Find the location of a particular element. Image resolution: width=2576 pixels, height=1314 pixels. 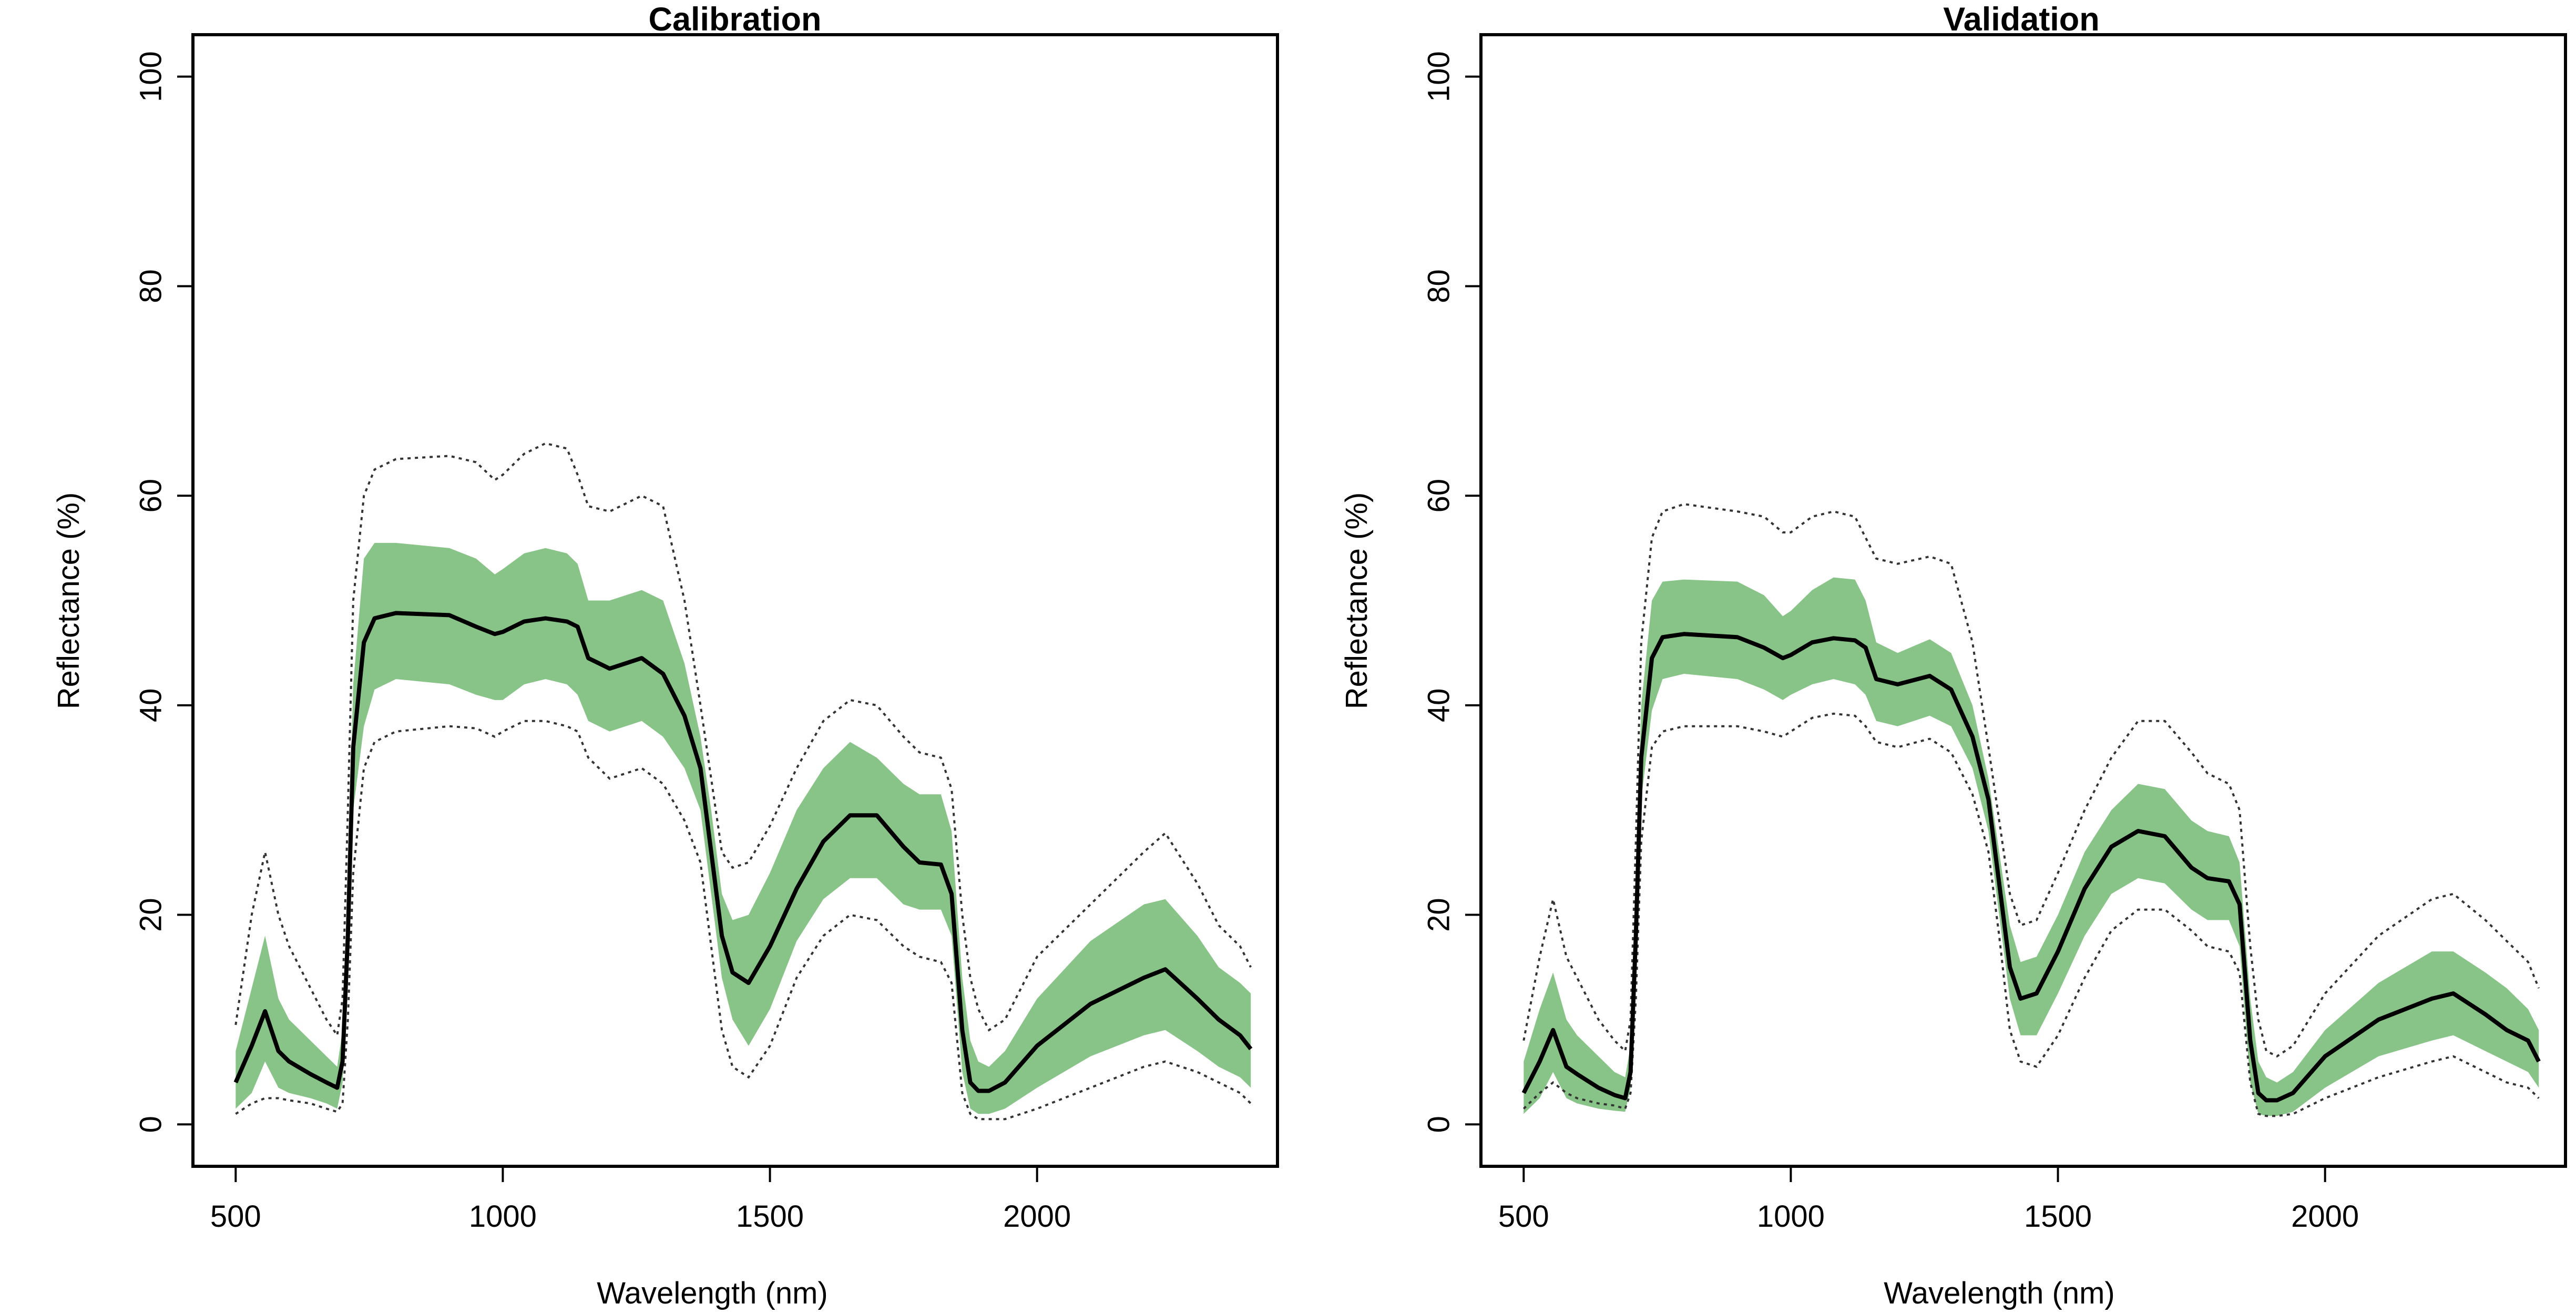

validation-y-tick-label: 80 is located at coordinates (1439, 286).